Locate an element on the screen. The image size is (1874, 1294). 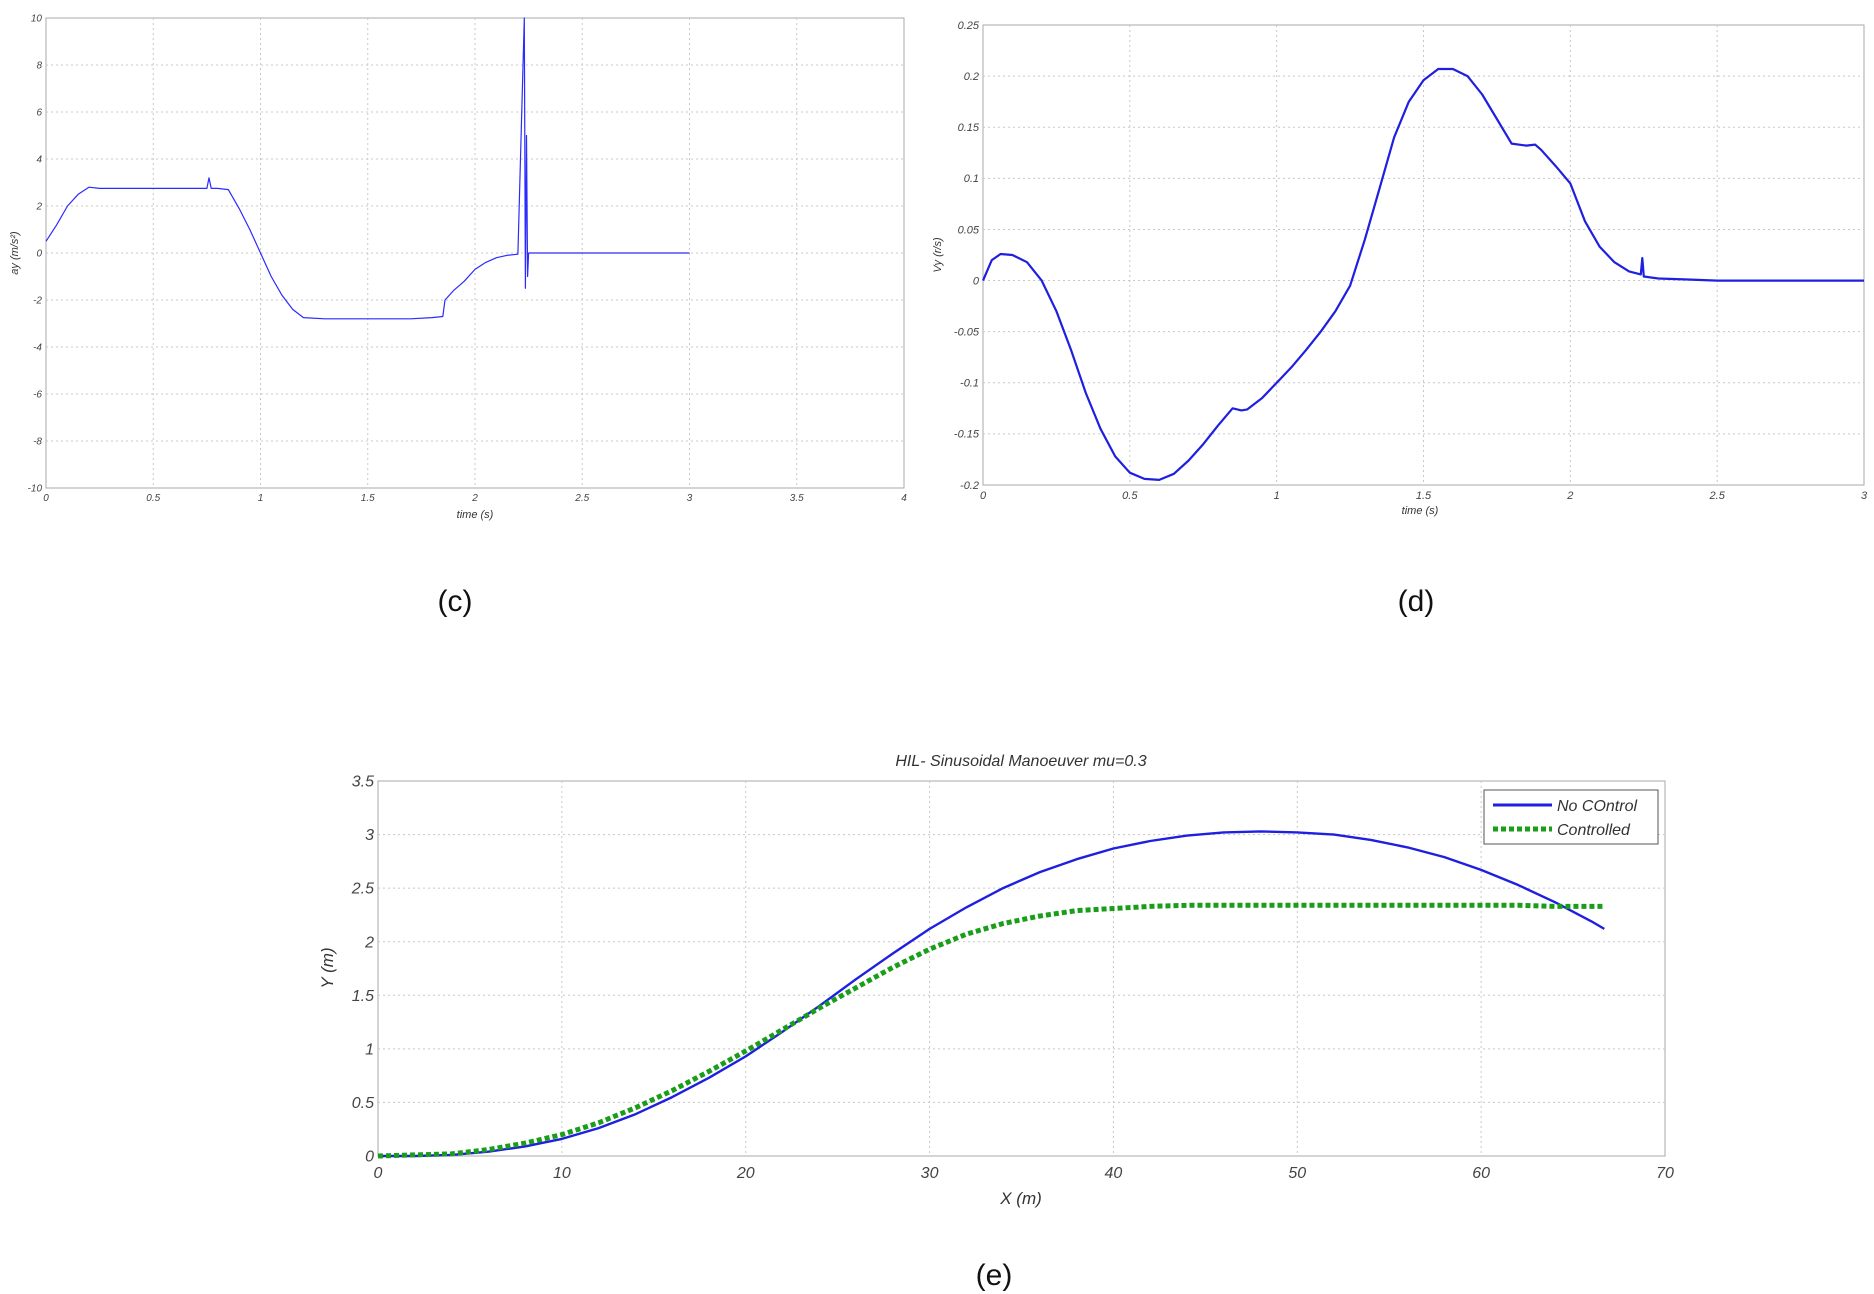
chart-d-ytick-label: 0.15 is located at coordinates (969, 128).